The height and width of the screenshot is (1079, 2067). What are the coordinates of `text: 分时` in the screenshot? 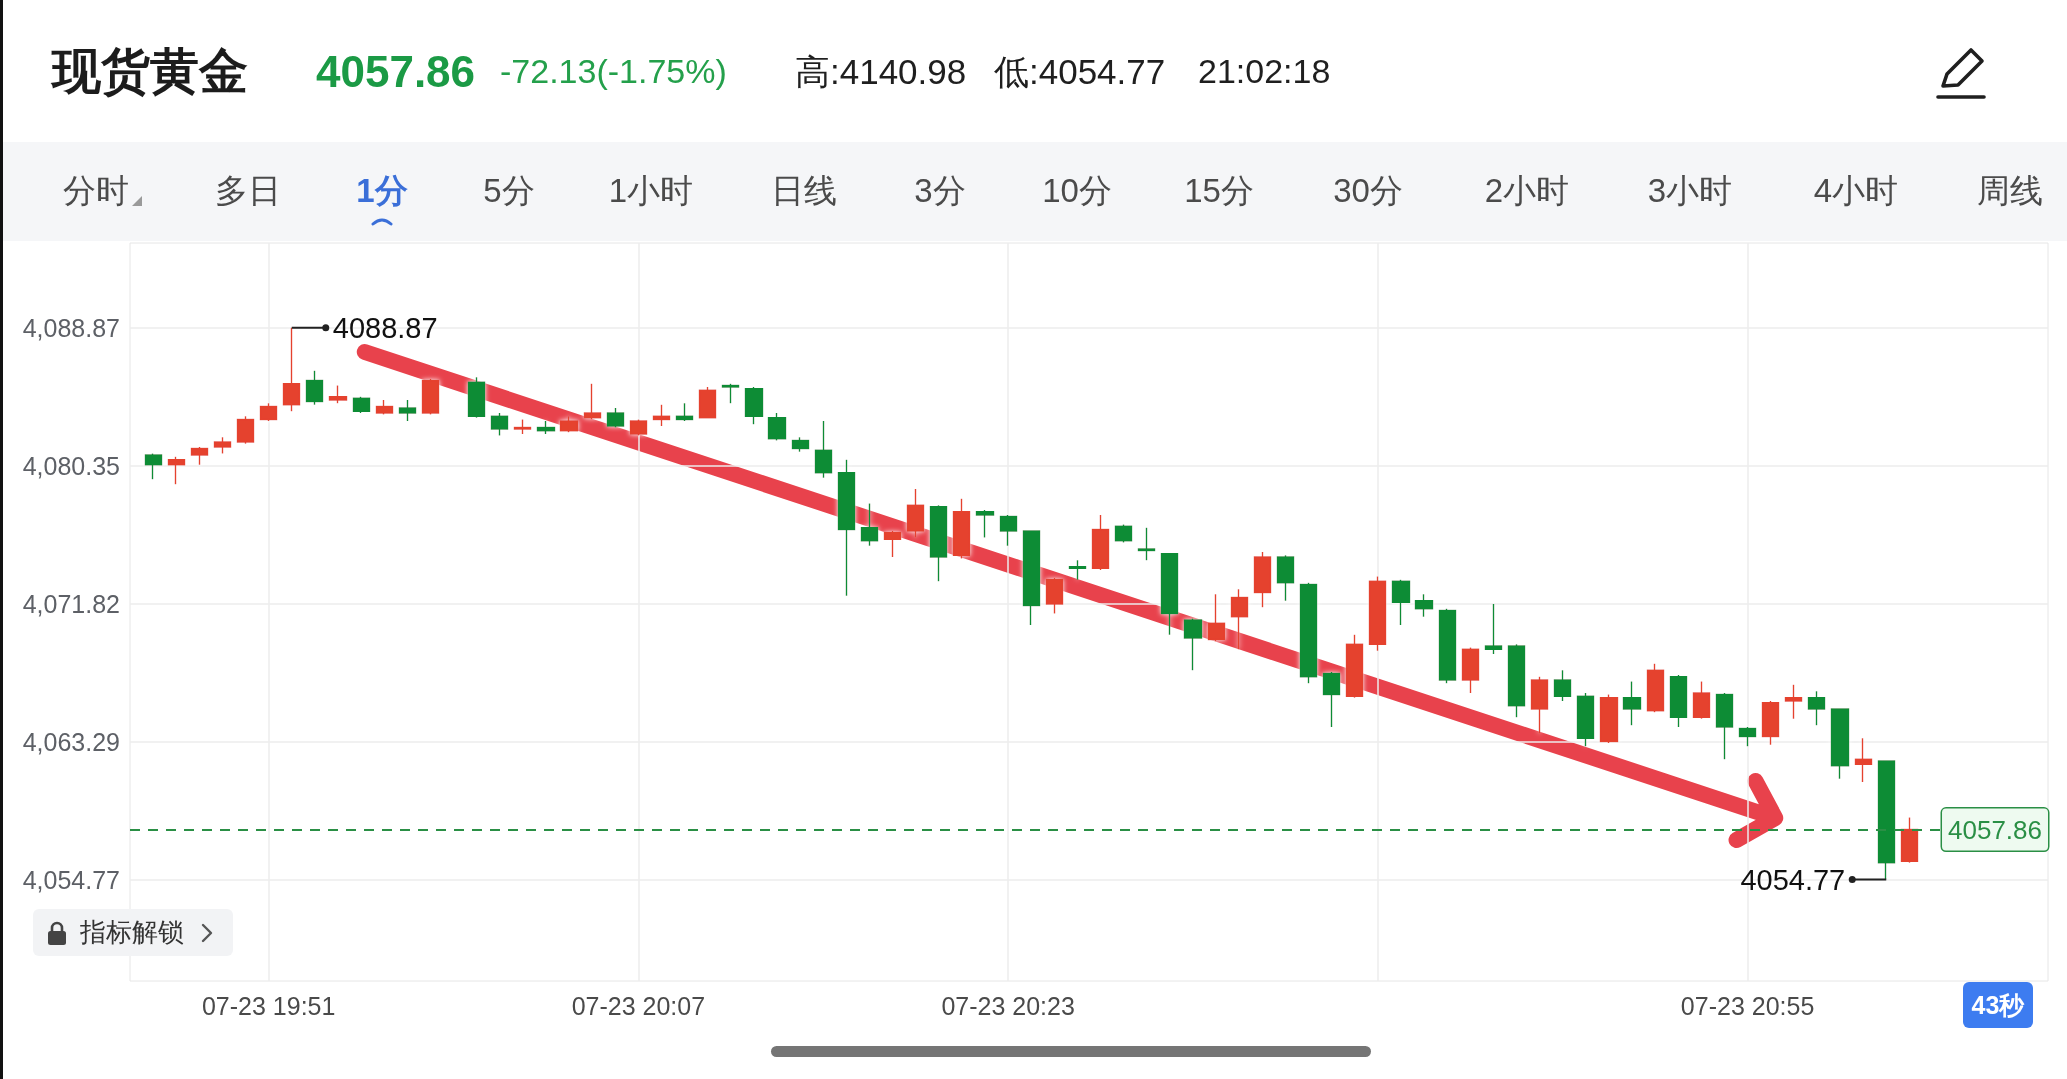 It's located at (96, 190).